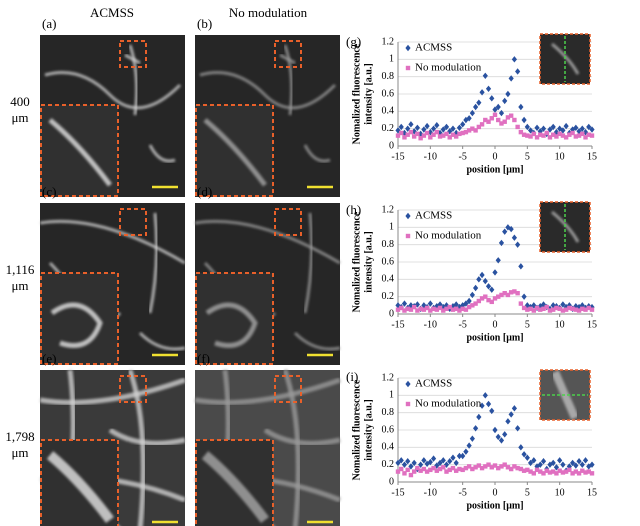  I want to click on y-tick-label: 0.6, so click(388, 261).